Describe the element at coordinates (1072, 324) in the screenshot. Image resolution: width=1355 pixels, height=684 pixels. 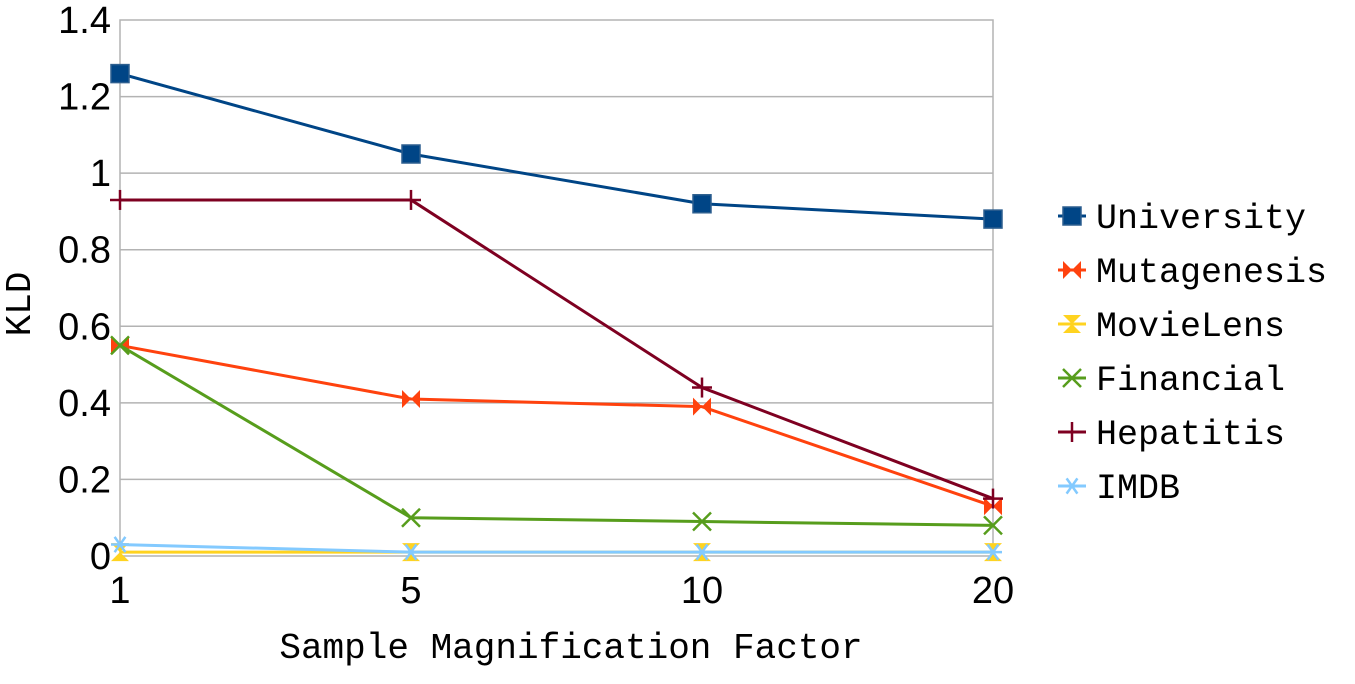
I see `legend-marker-movielens` at that location.